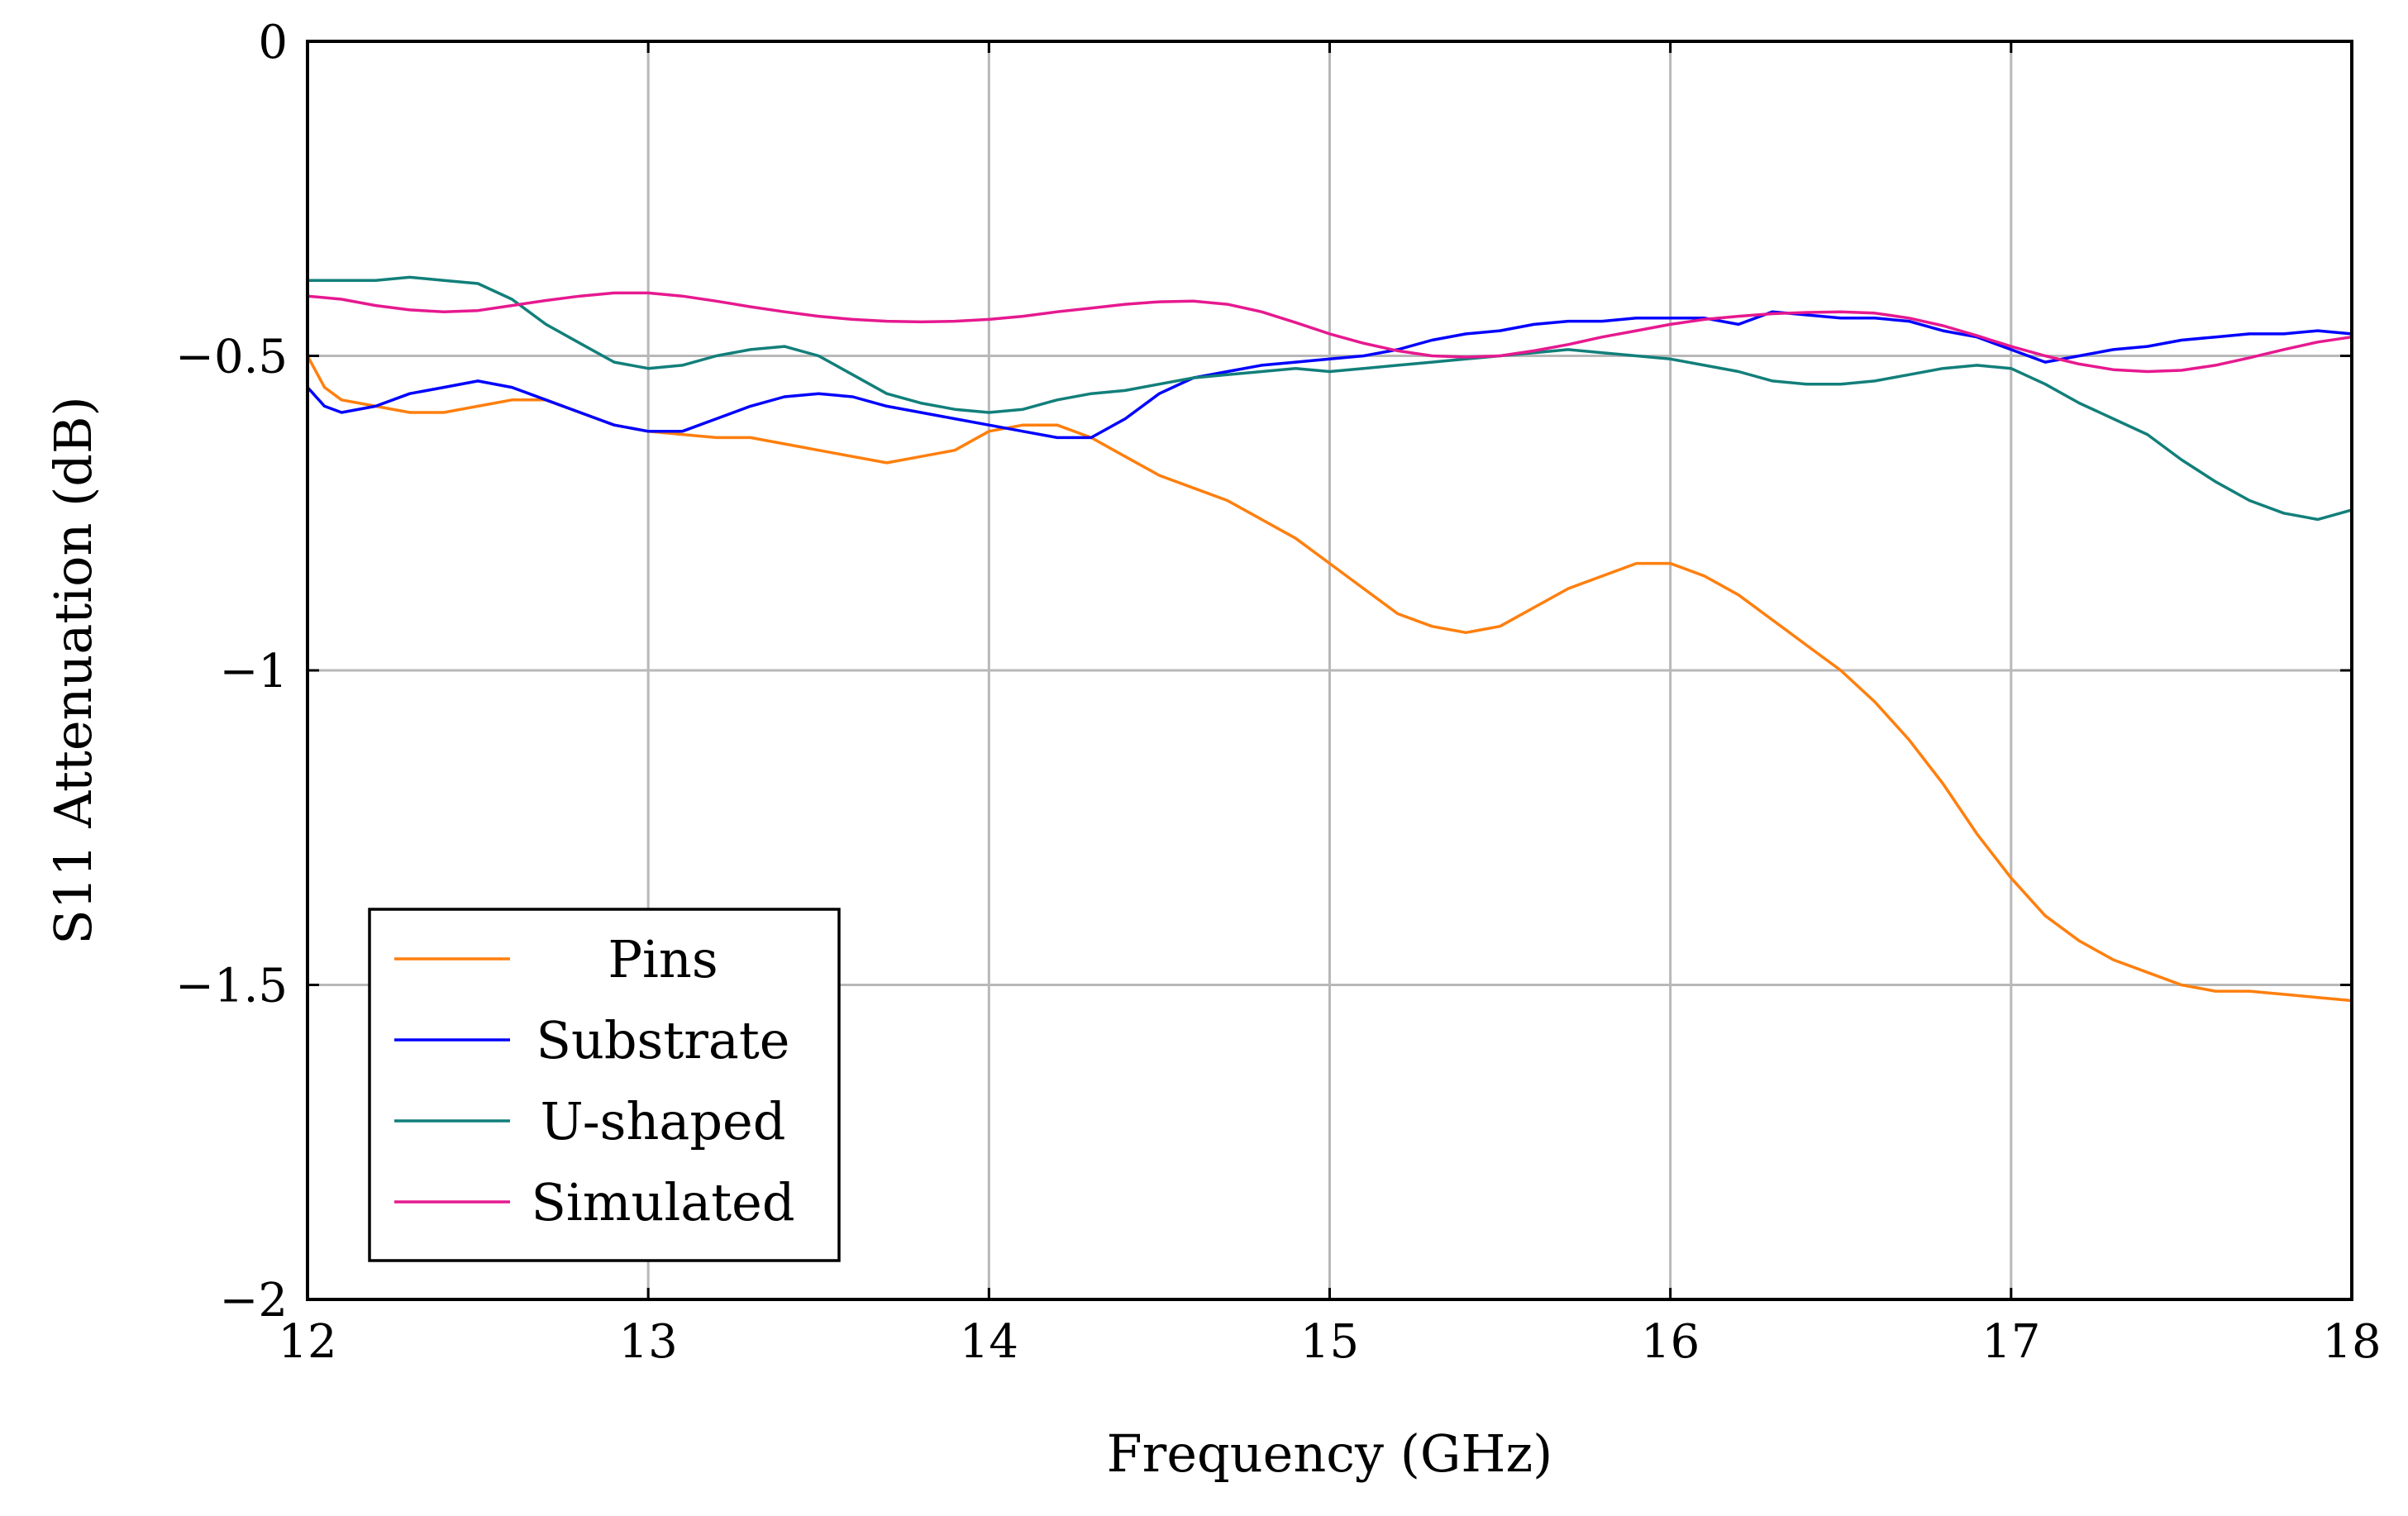 The width and height of the screenshot is (2408, 1516). I want to click on y-axis-title: S11 Attenuation (dB), so click(73, 670).